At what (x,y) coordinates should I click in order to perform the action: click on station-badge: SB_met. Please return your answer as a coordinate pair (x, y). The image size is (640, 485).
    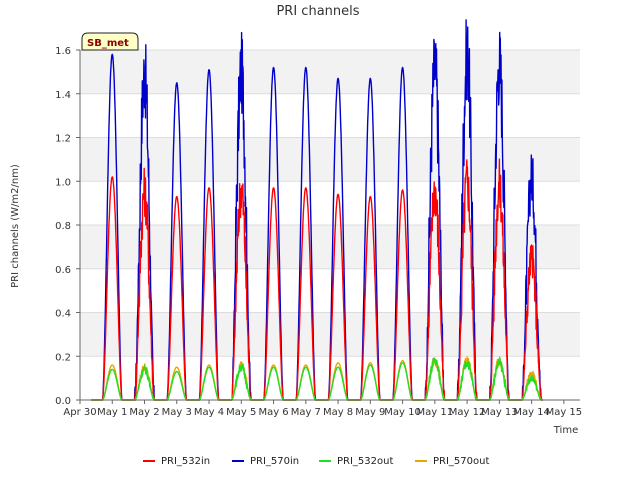
    Looking at the image, I should click on (110, 41).